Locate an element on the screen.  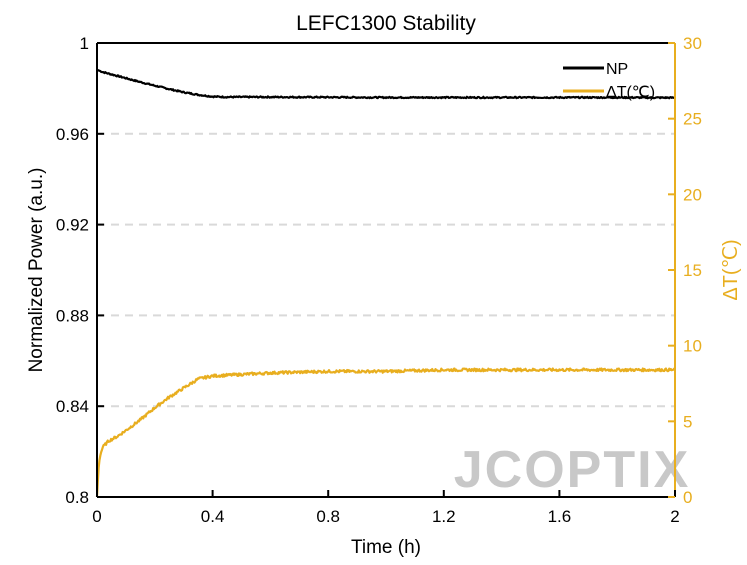
legend-label-dt: ΔT(℃) is located at coordinates (630, 92).